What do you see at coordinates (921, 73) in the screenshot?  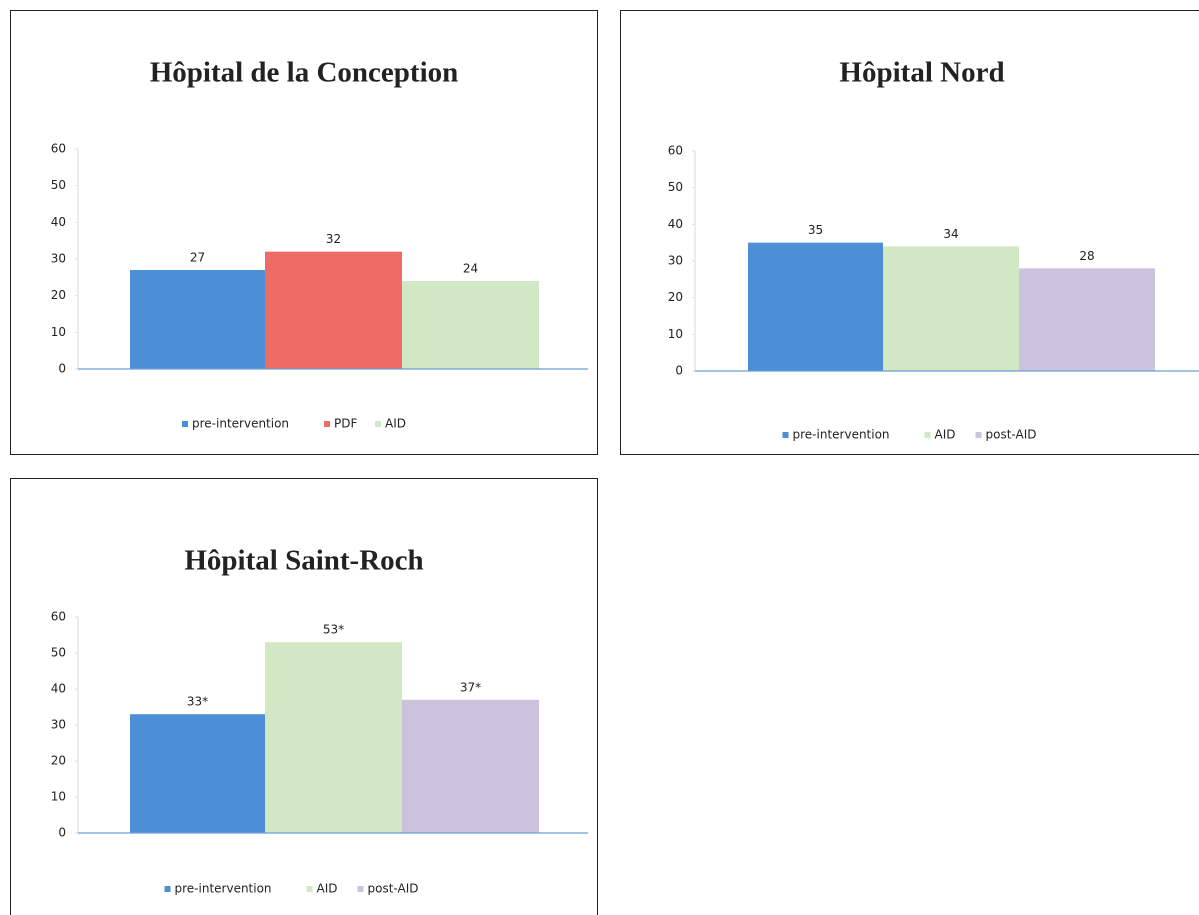 I see `chart-title: Hôpital Nord` at bounding box center [921, 73].